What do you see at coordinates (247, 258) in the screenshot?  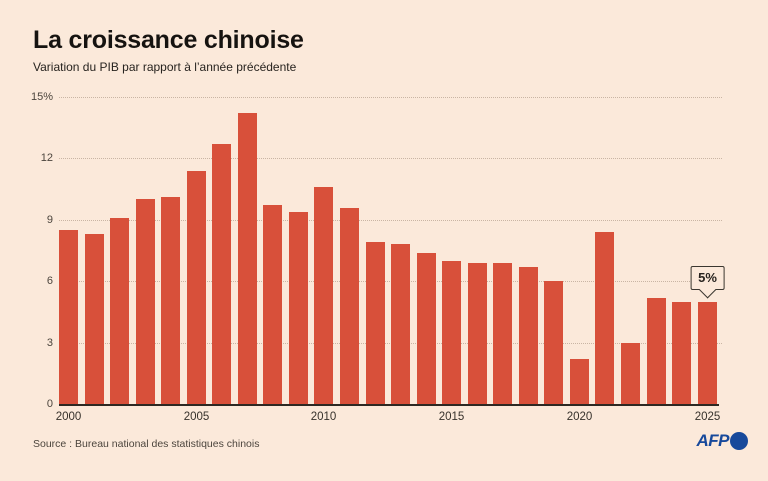 I see `bar-2007` at bounding box center [247, 258].